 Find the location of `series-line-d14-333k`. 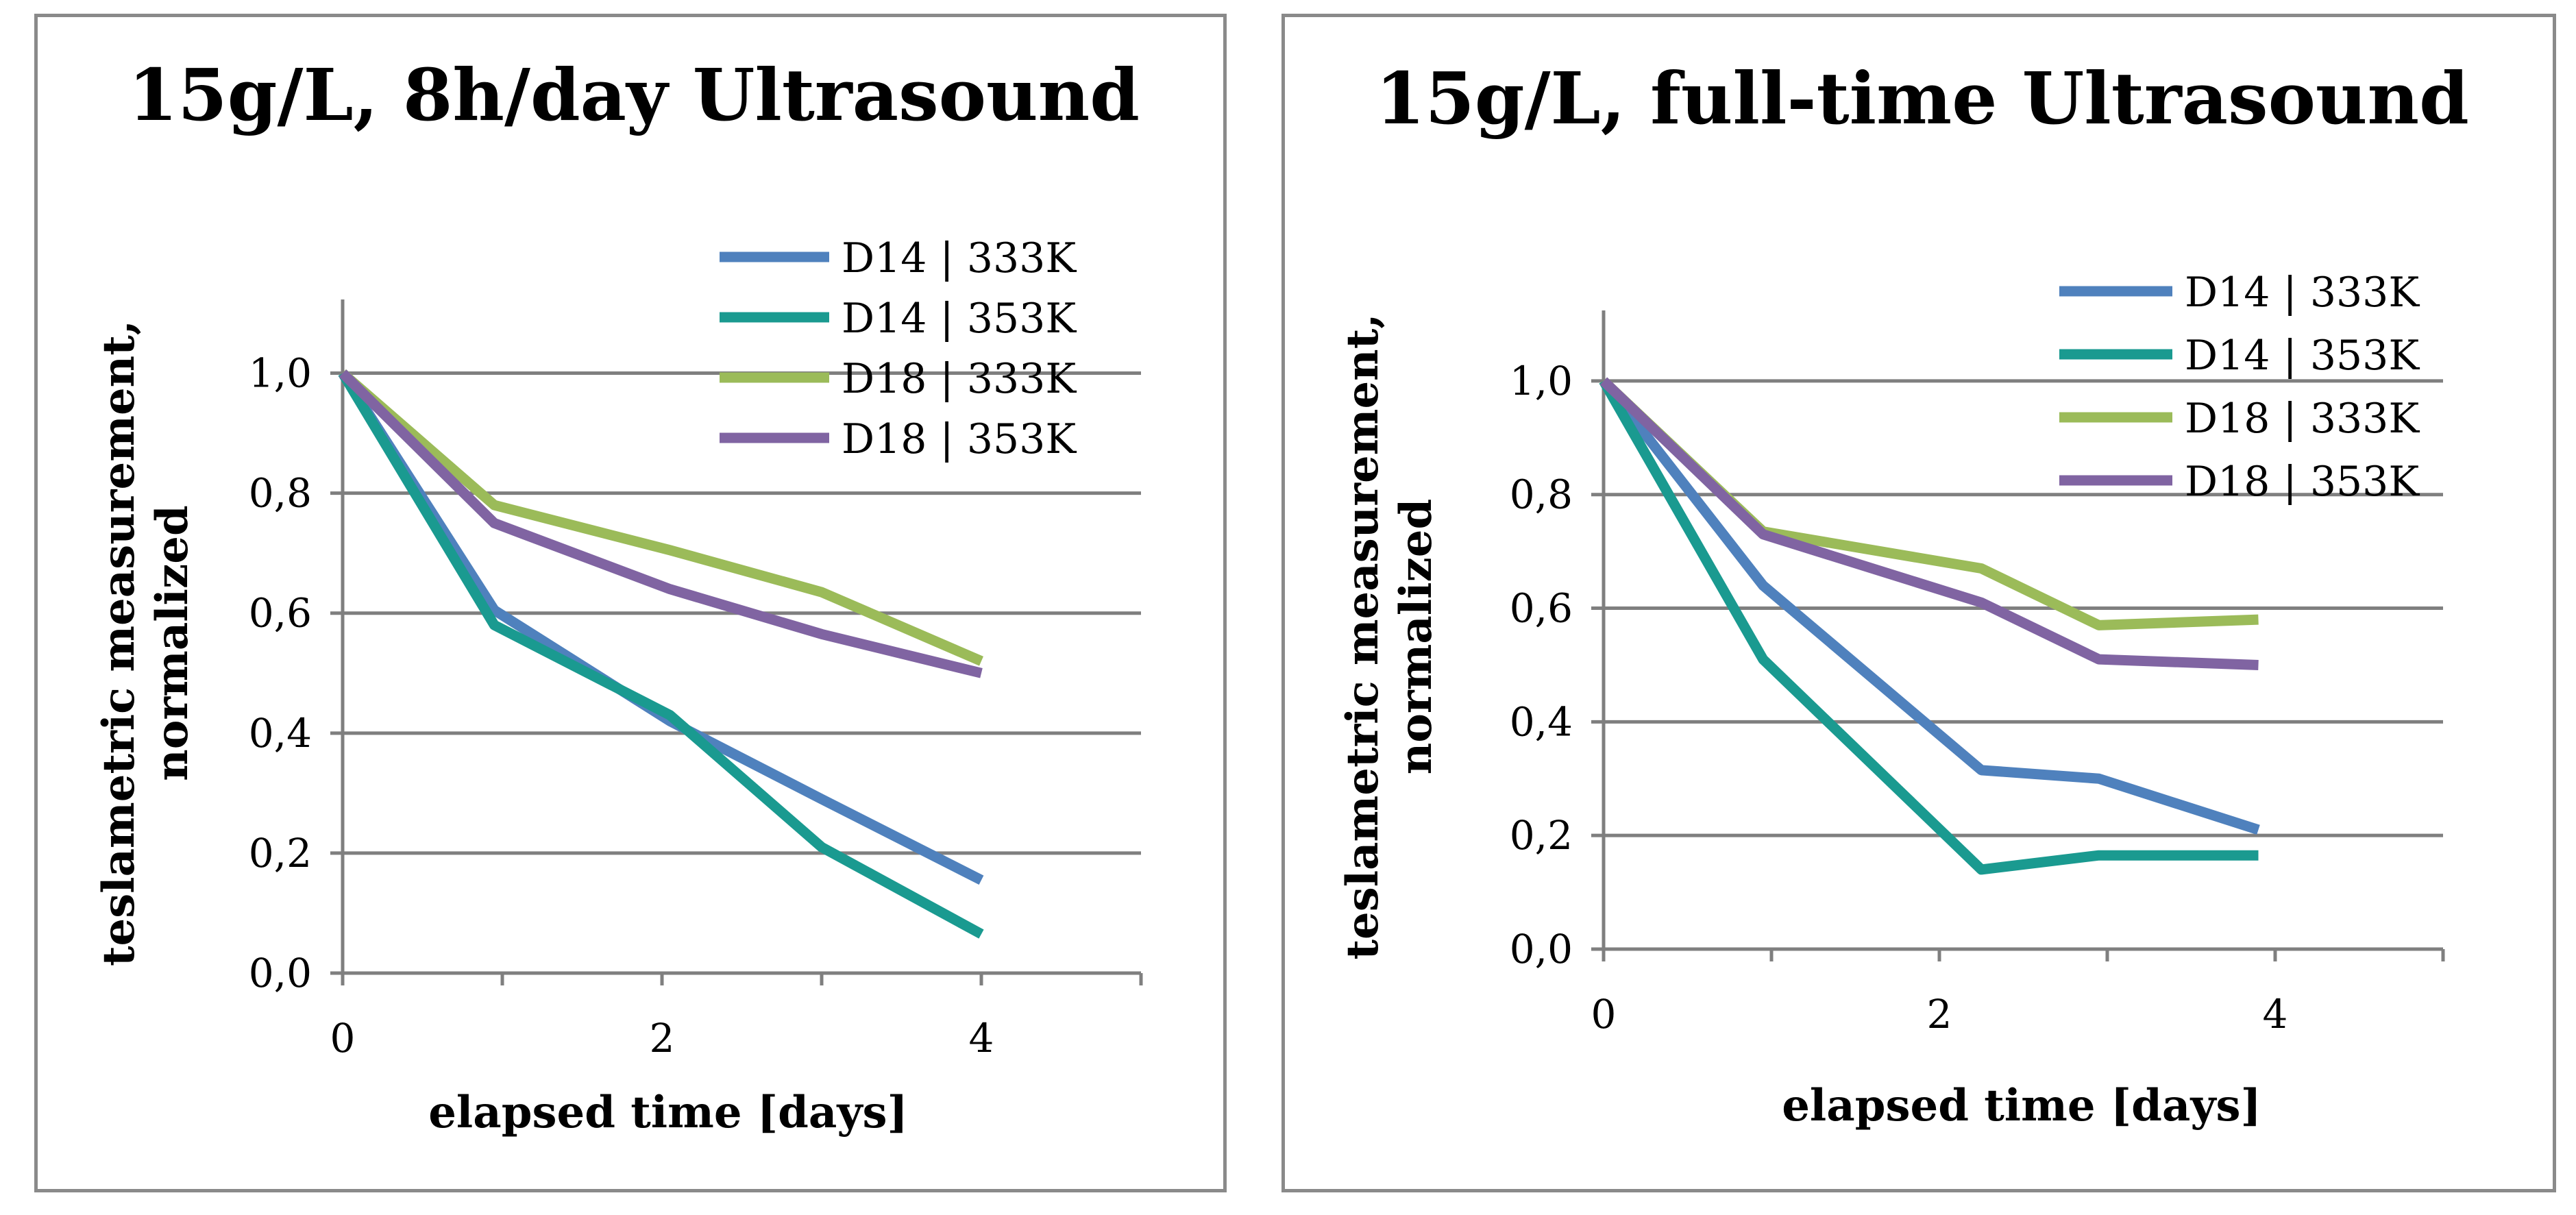

series-line-d14-333k is located at coordinates (1930, 606).